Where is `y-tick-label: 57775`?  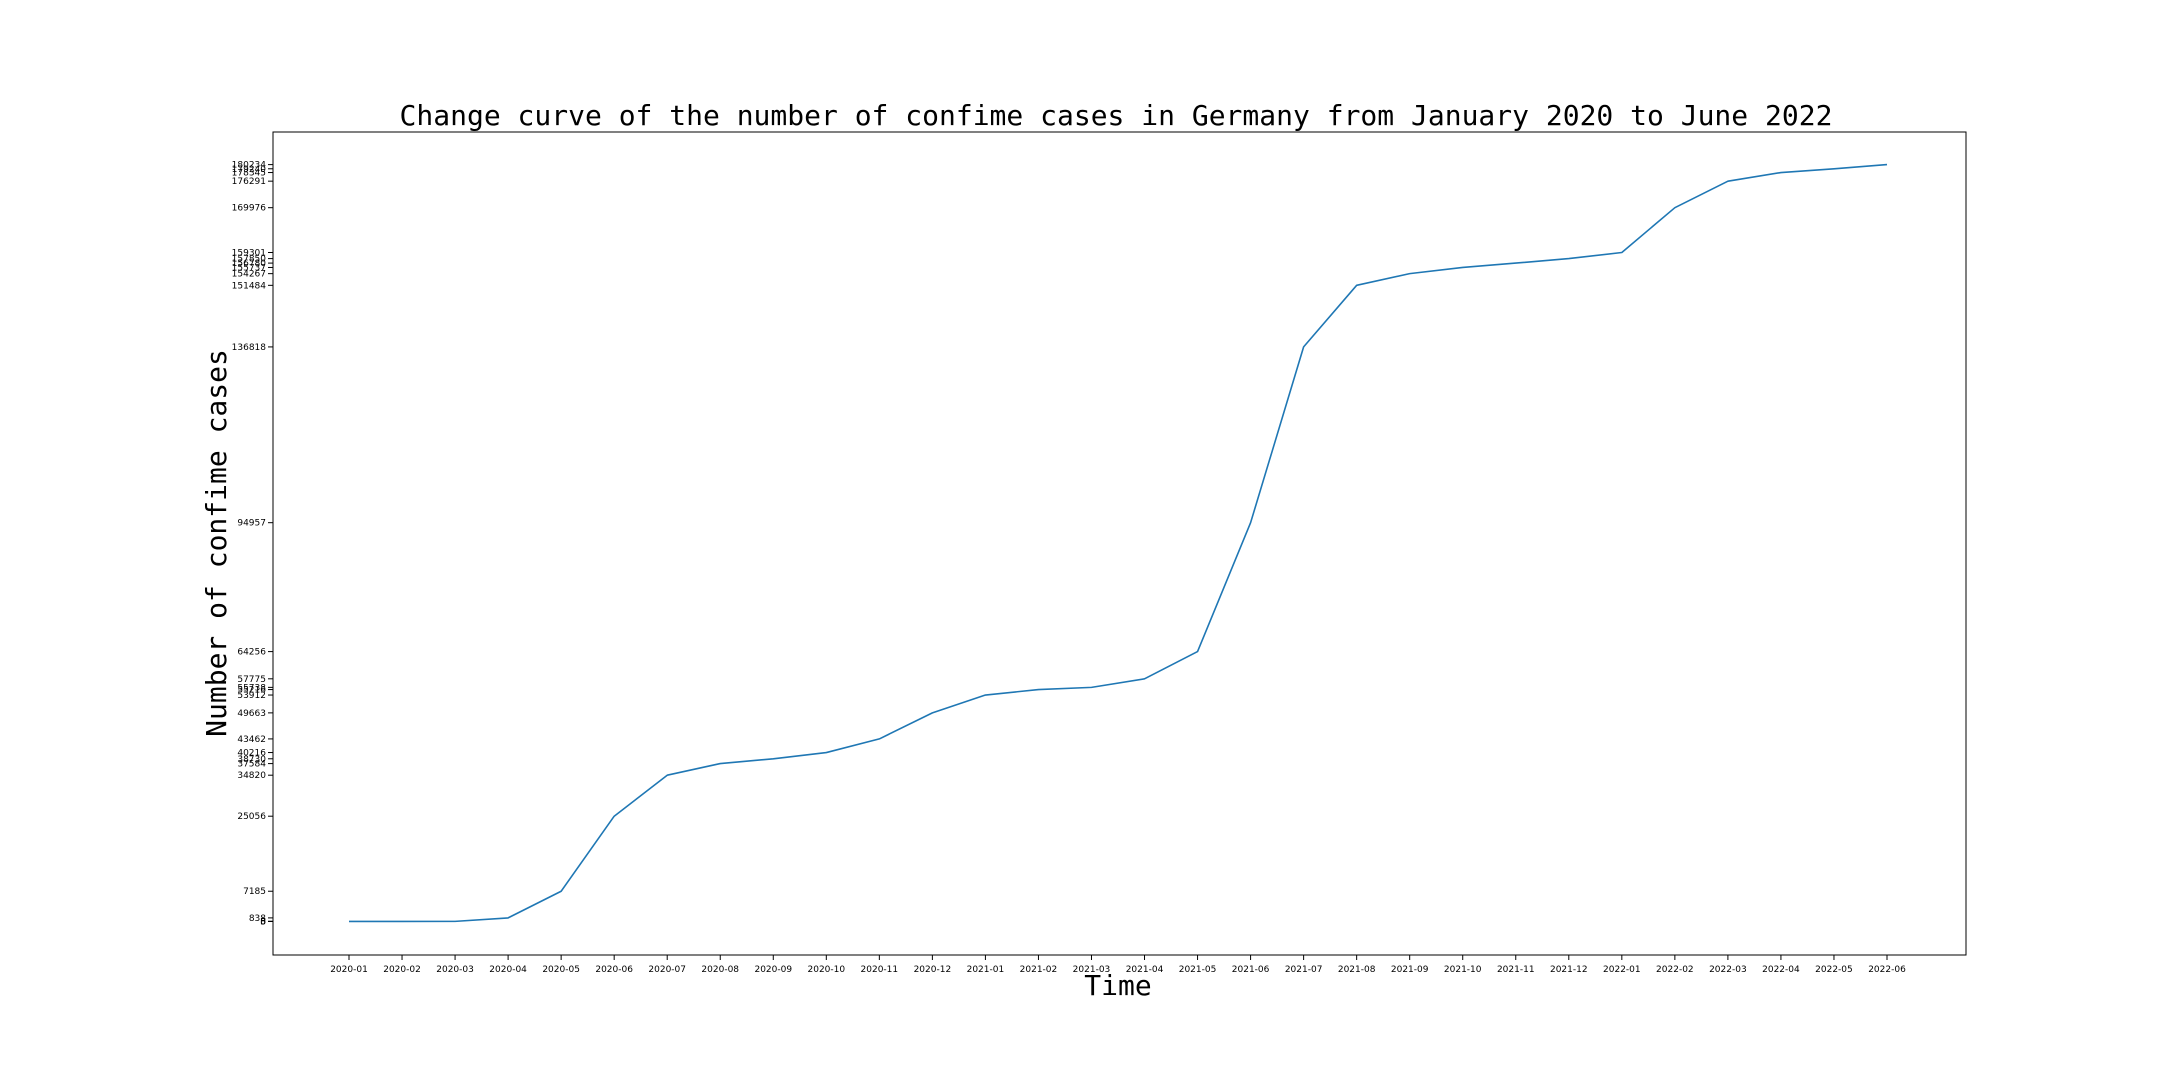
y-tick-label: 57775 is located at coordinates (251, 680).